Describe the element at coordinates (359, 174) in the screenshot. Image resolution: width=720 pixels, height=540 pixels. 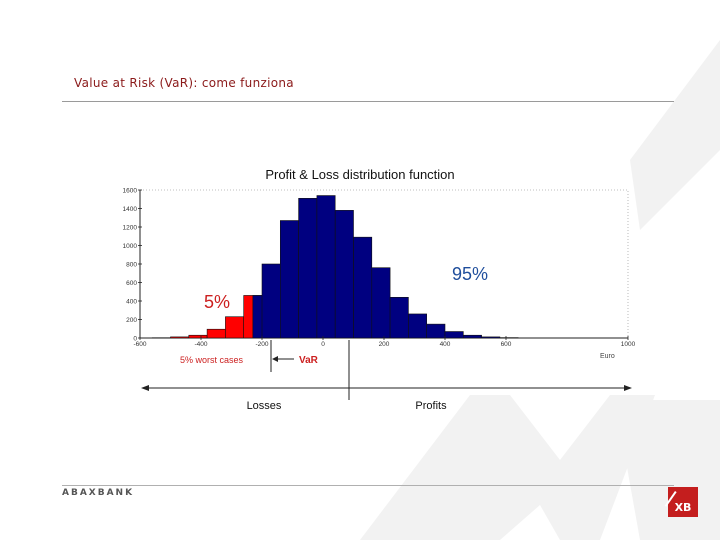
I see `chart-title: Profit & Loss distribution function` at that location.